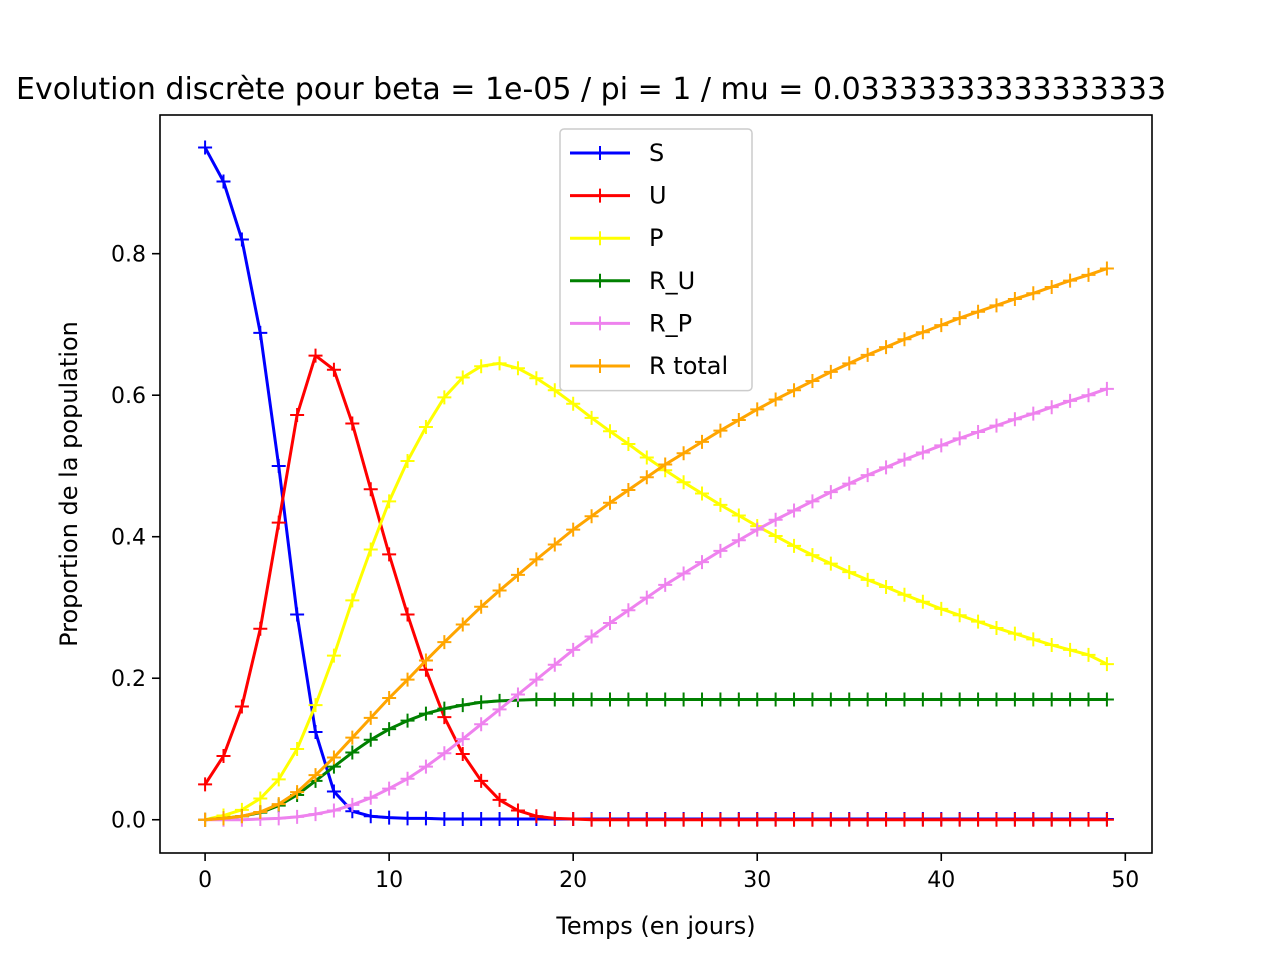  I want to click on legend-item-r-u: R_U, so click(632, 281).